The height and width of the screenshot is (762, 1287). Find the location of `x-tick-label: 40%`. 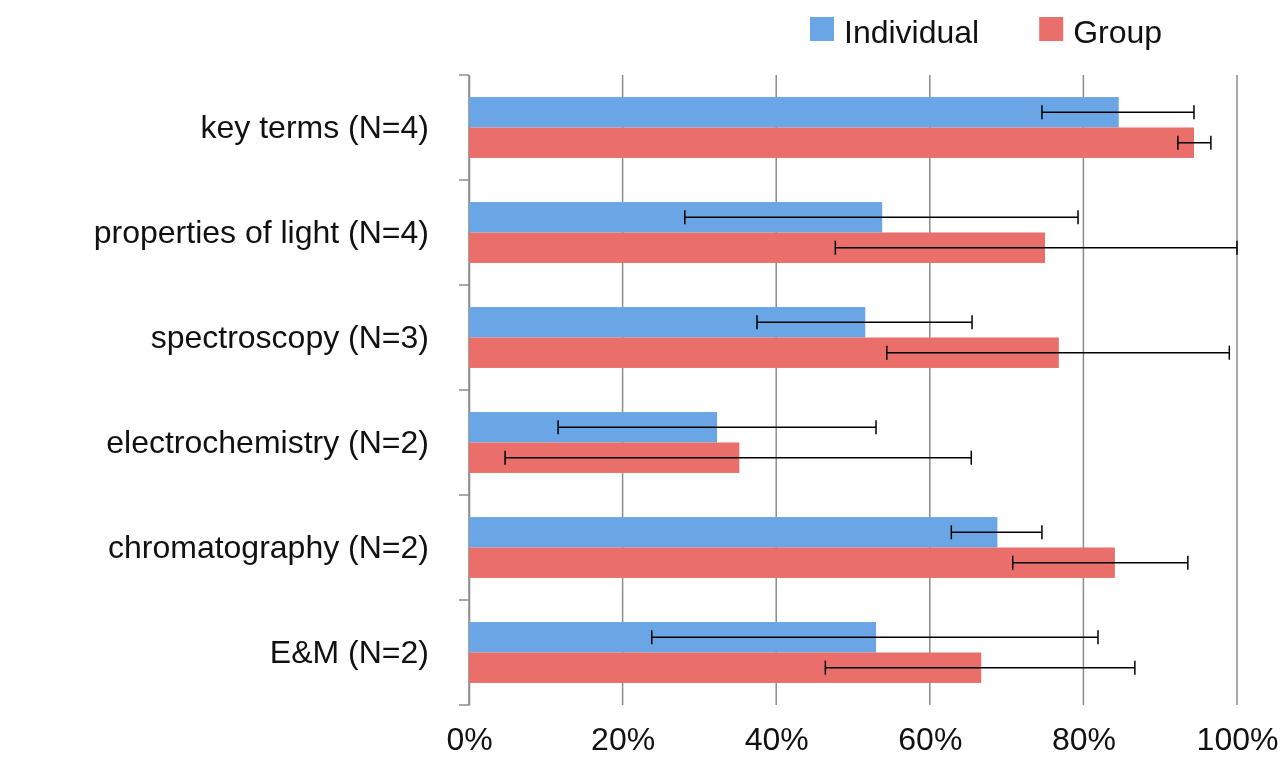

x-tick-label: 40% is located at coordinates (776, 738).